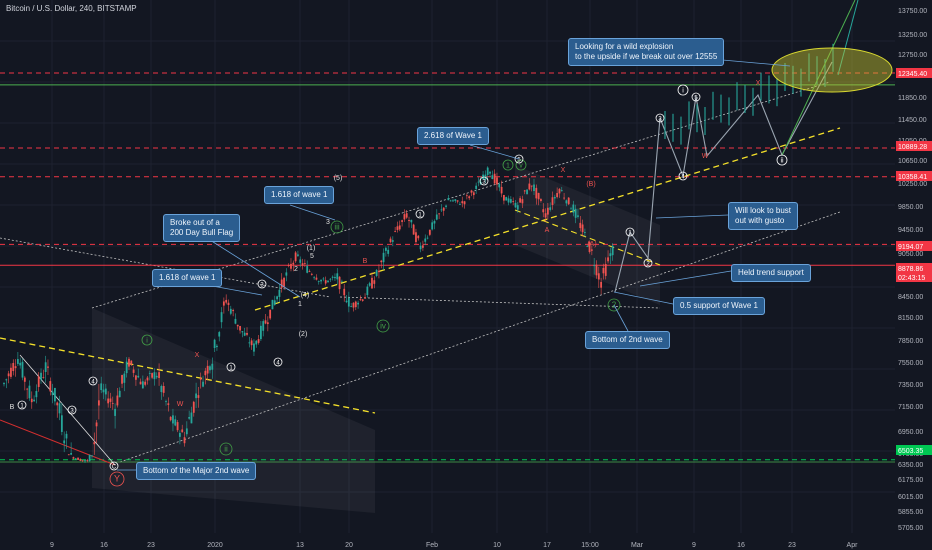 This screenshot has height=550, width=932. Describe the element at coordinates (311, 248) in the screenshot. I see `wave-label-white: (1)` at that location.